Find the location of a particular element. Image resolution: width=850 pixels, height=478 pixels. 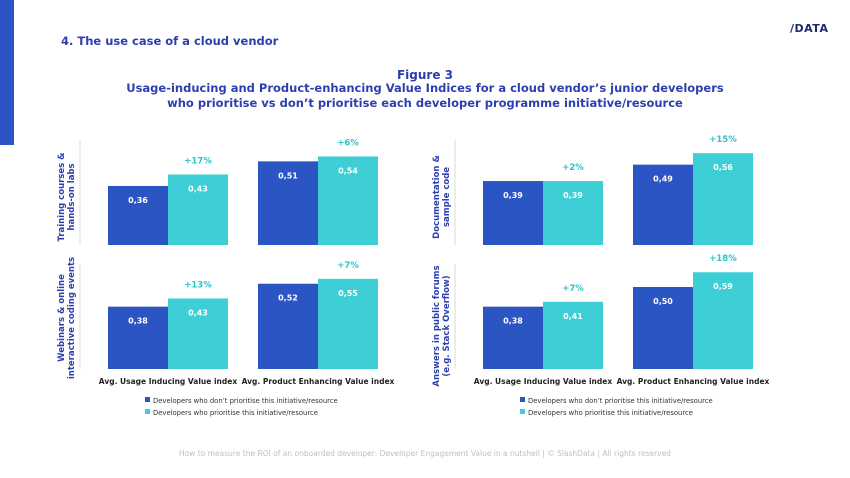

uplift-label: +18% is located at coordinates (723, 259).